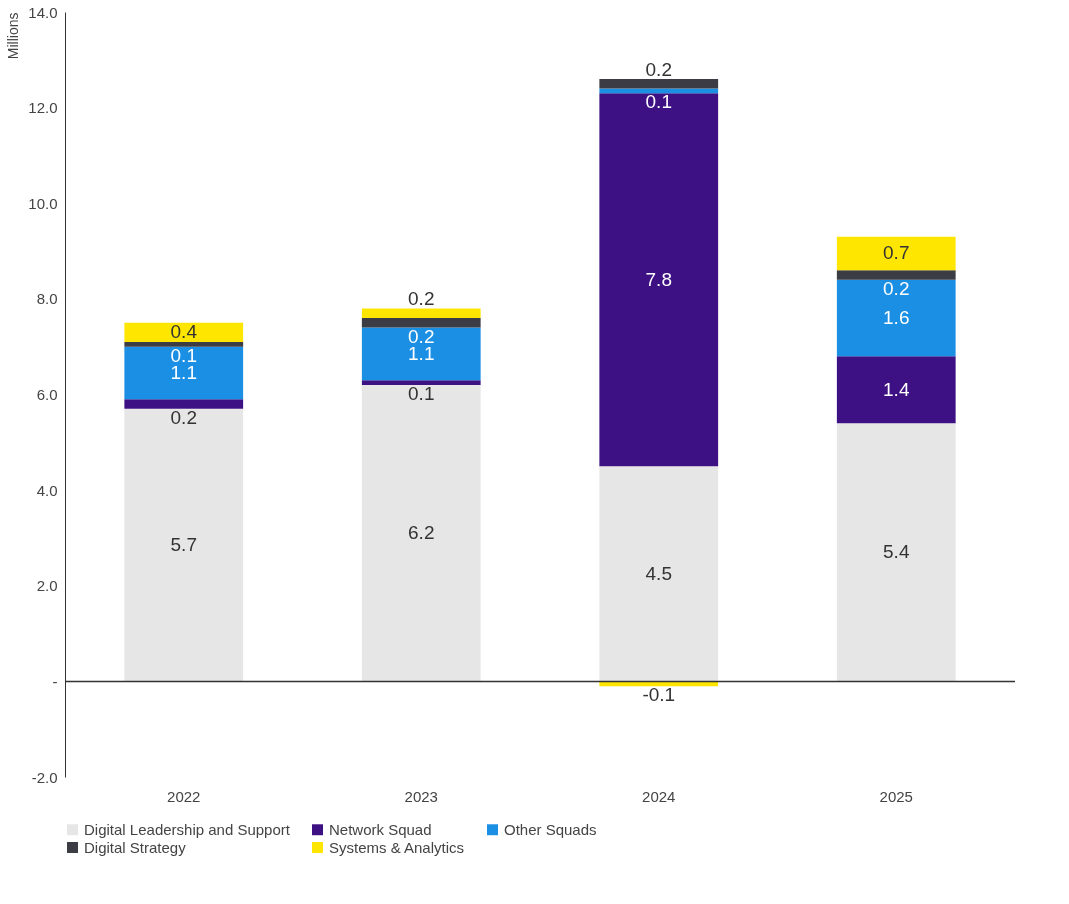 Image resolution: width=1069 pixels, height=904 pixels. Describe the element at coordinates (184, 796) in the screenshot. I see `x-tick-label: 2022` at that location.